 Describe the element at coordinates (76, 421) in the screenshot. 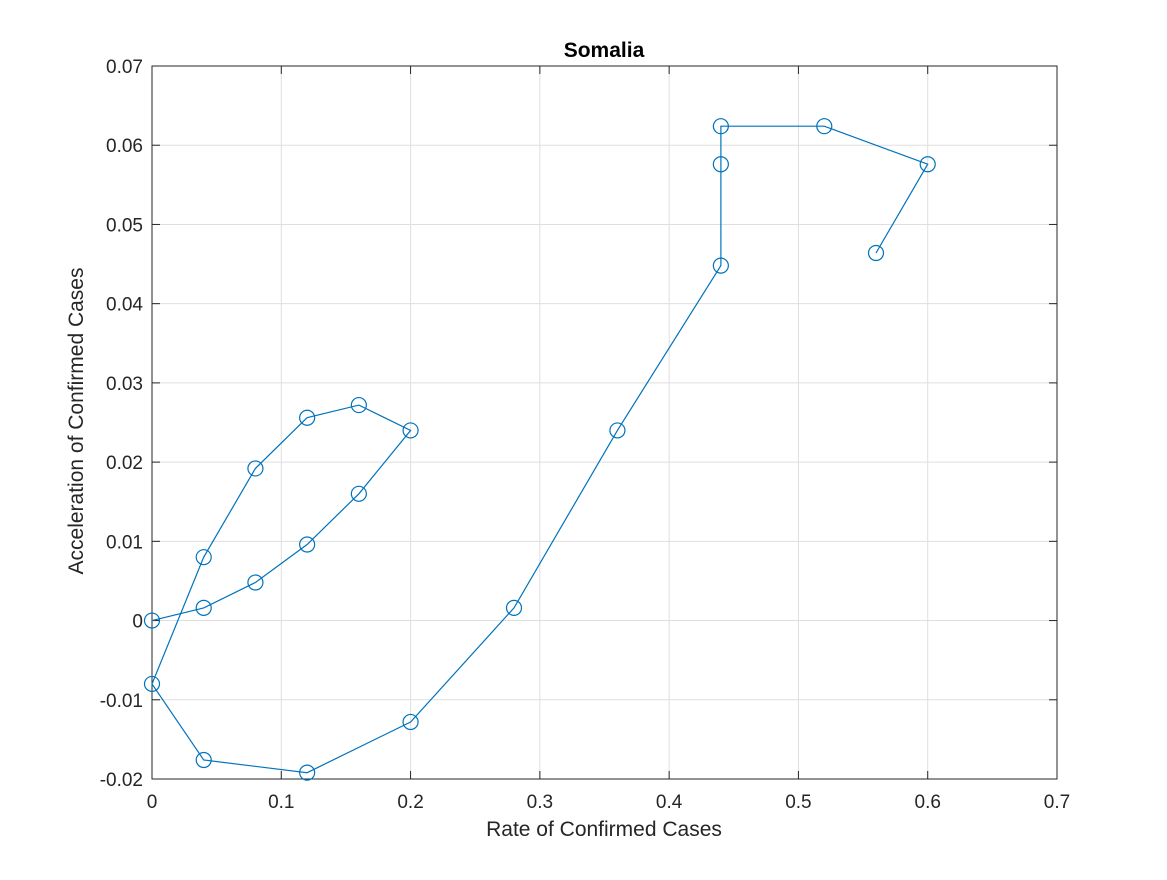

I see `y-axis-label: Acceleration of Confirmed Cases` at that location.